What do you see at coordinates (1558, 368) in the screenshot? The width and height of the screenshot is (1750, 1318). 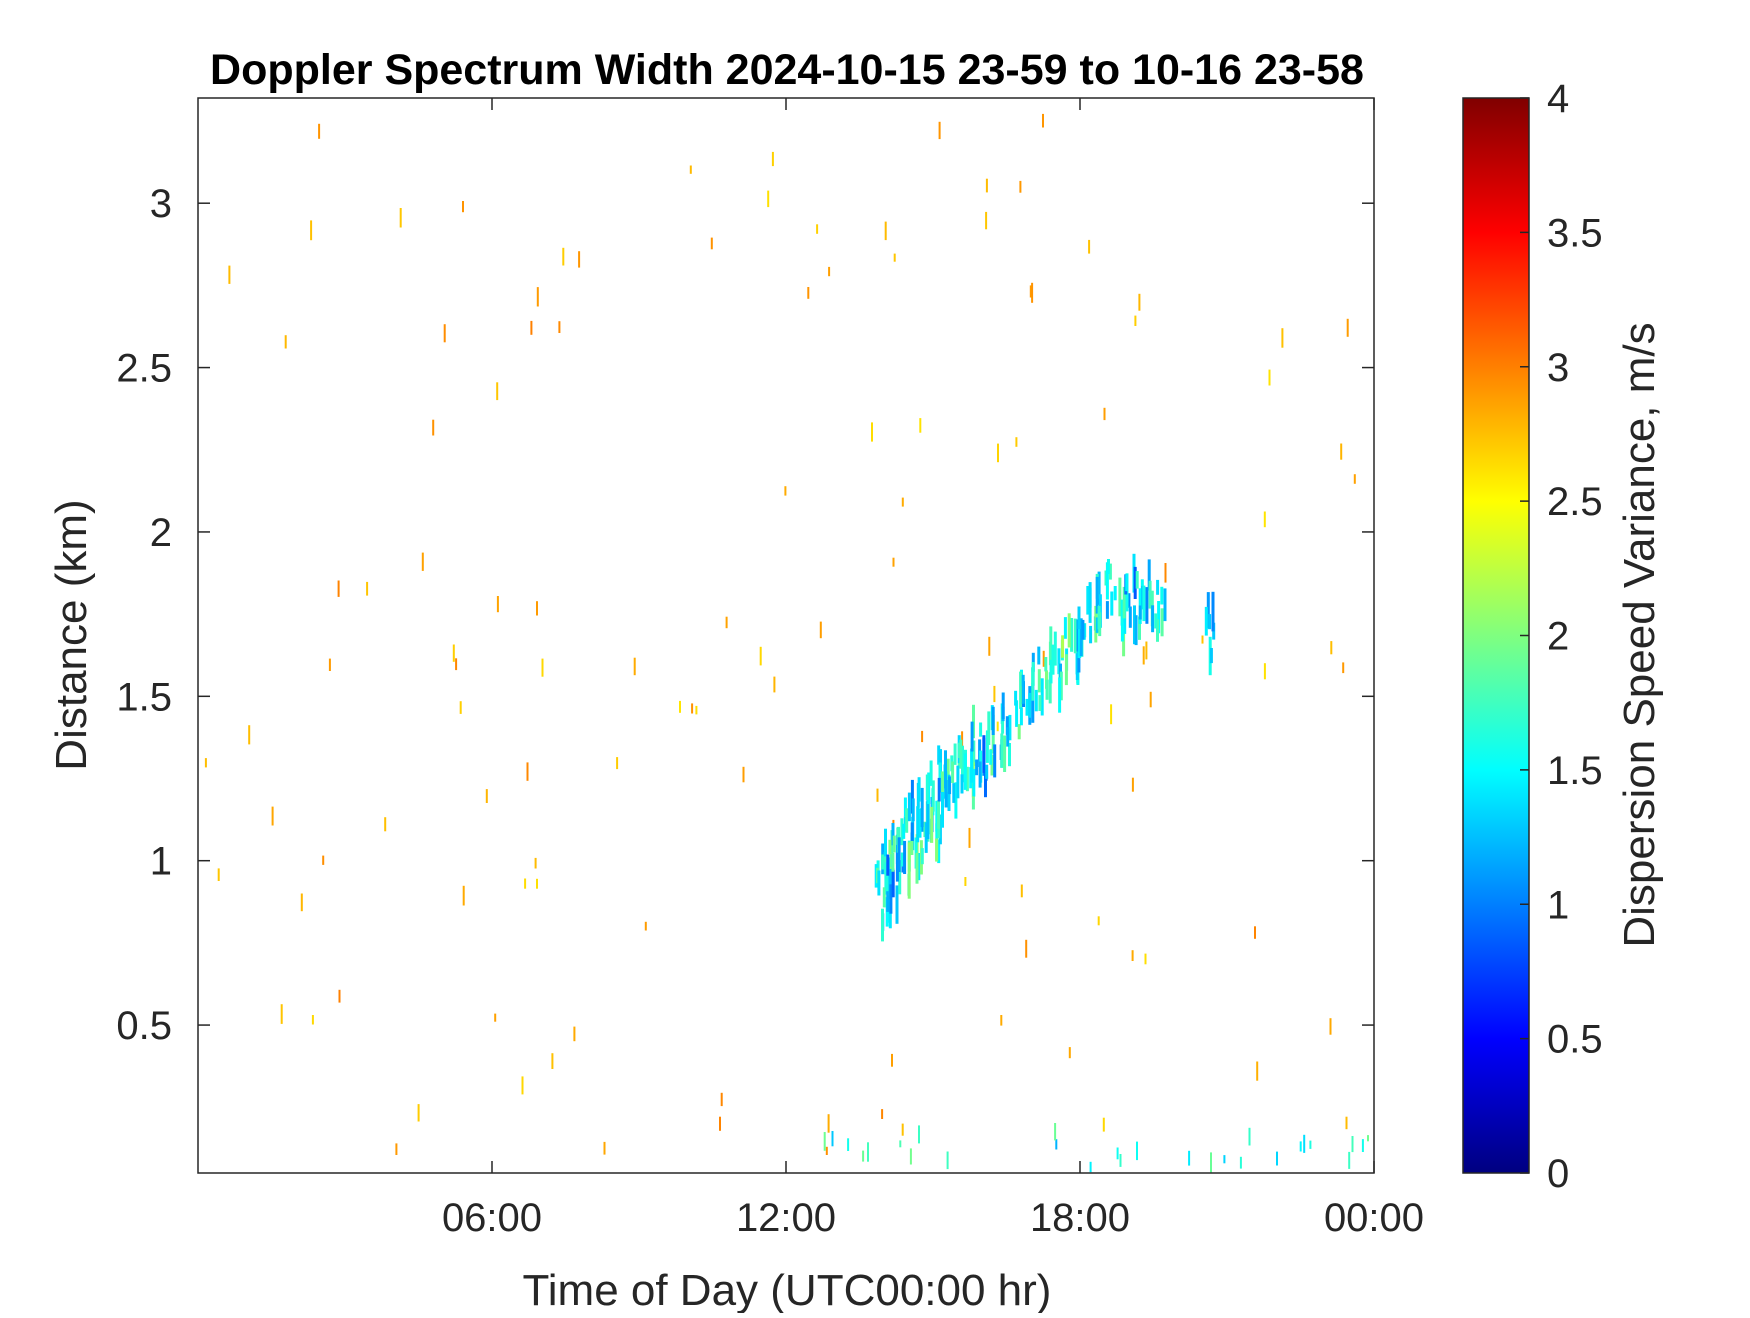 I see `colorbar-tick-label: 3` at bounding box center [1558, 368].